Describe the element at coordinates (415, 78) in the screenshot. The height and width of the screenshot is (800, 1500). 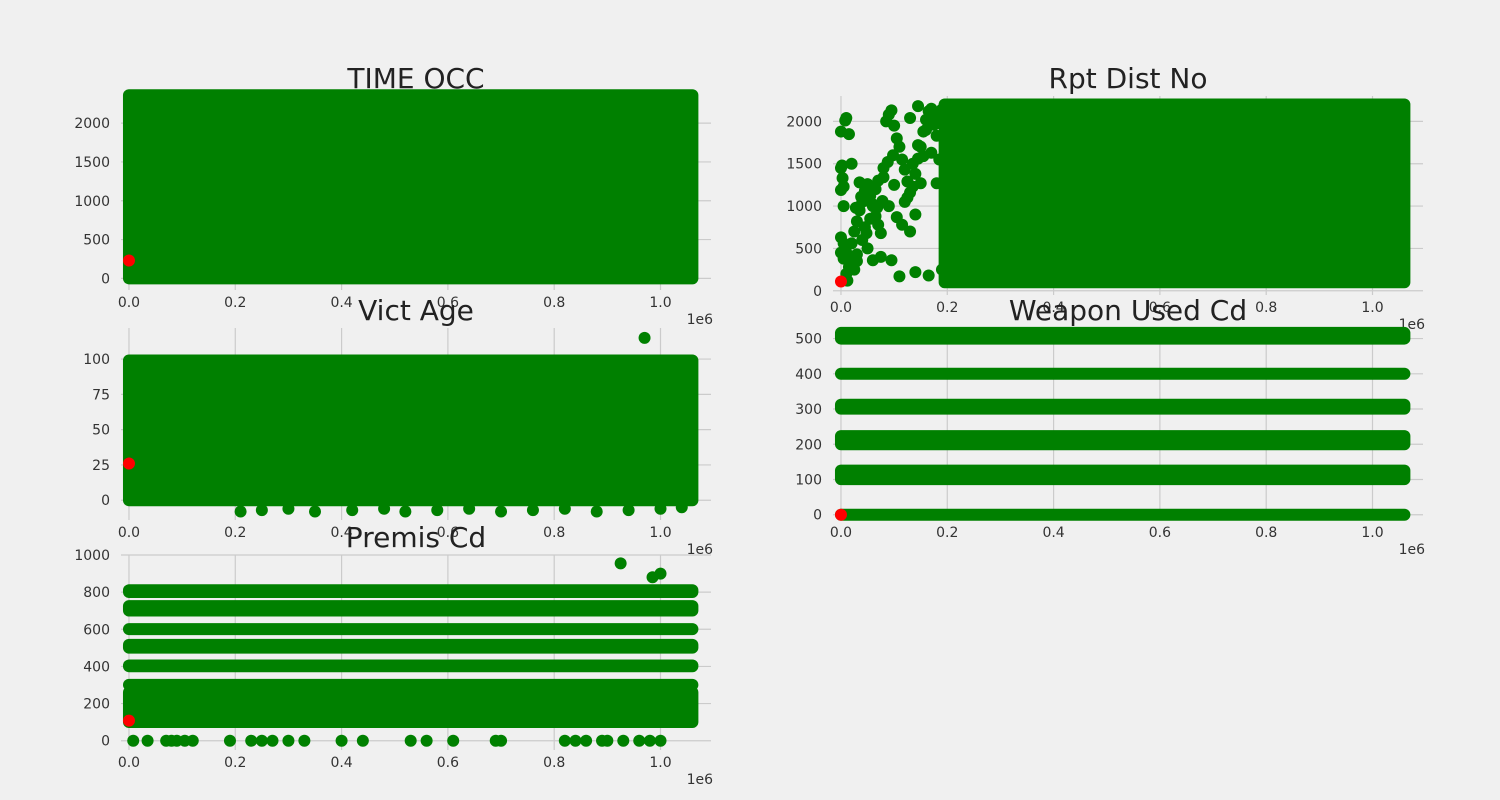
I see `subplot-title: TIME OCC` at that location.